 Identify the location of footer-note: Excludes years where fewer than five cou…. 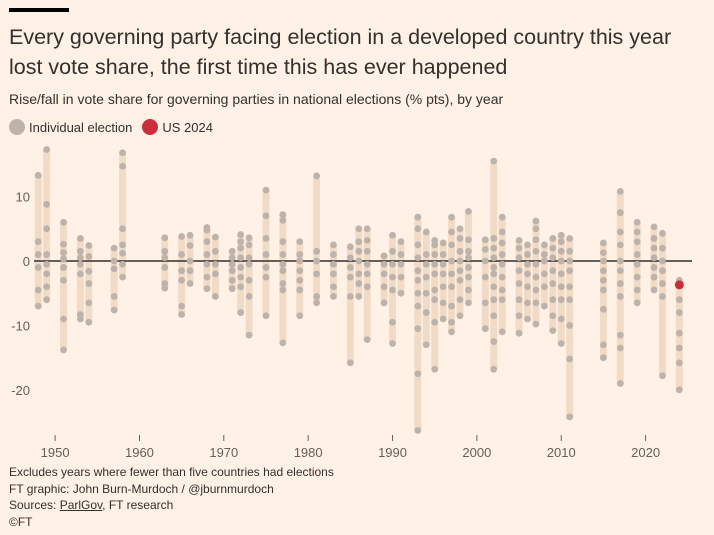
(171, 472).